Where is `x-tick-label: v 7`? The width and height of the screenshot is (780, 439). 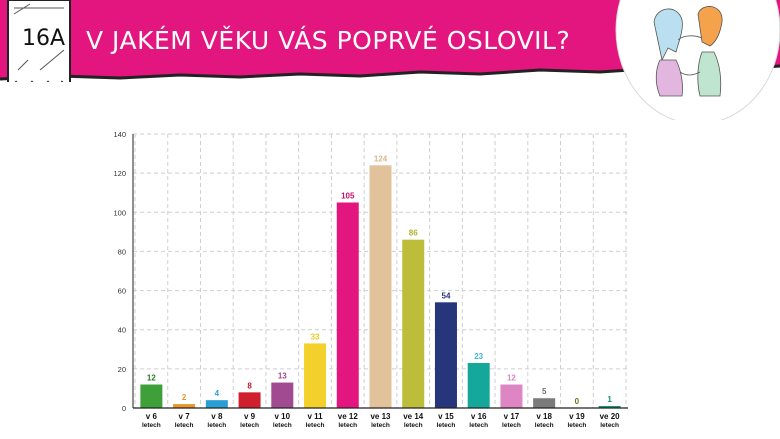
x-tick-label: v 7 is located at coordinates (185, 416).